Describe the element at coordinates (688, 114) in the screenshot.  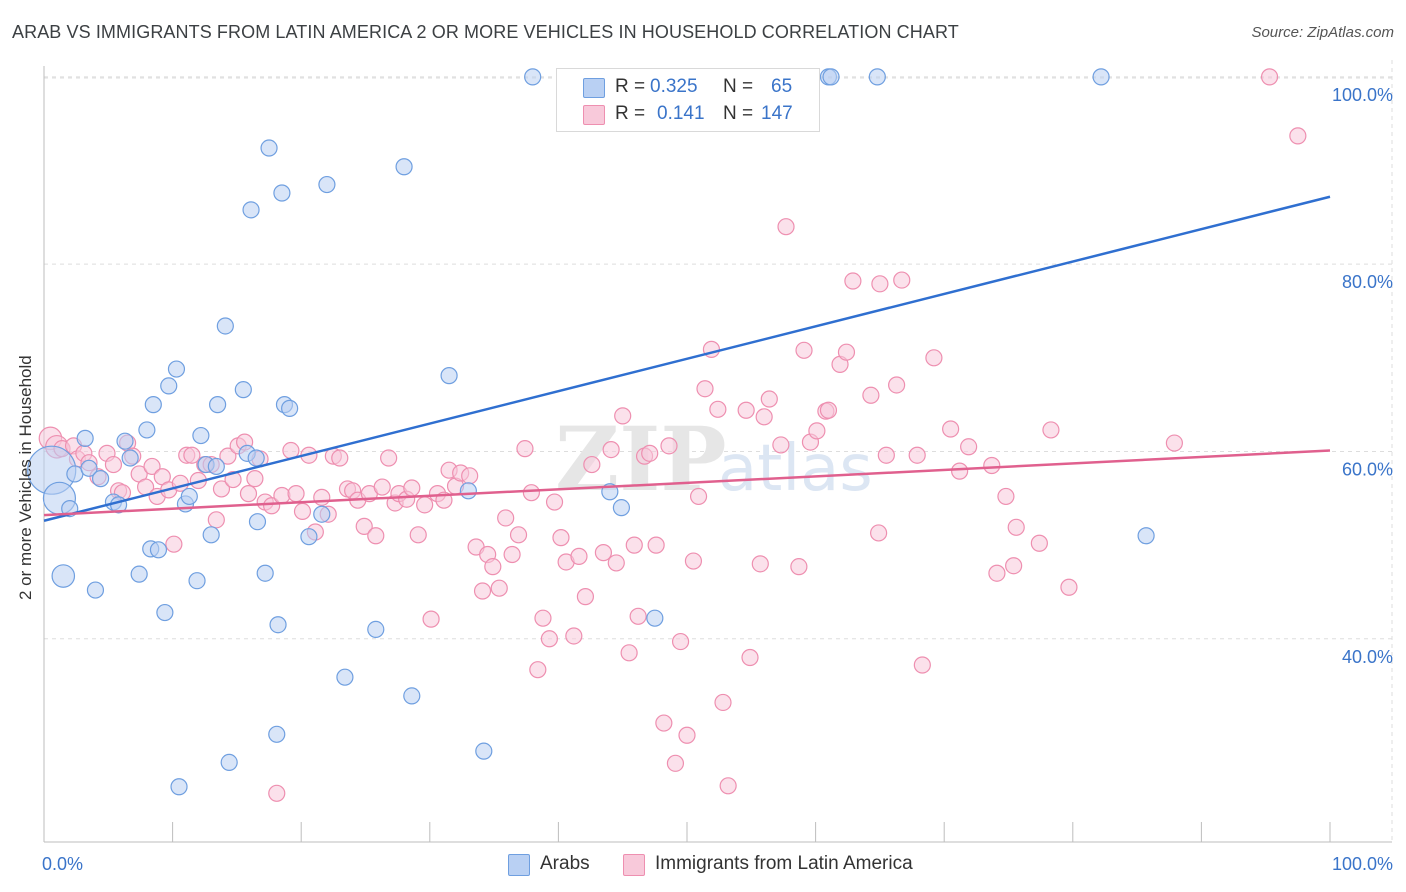
I see `legend-row-latin: R = 0.141 N = 147` at that location.